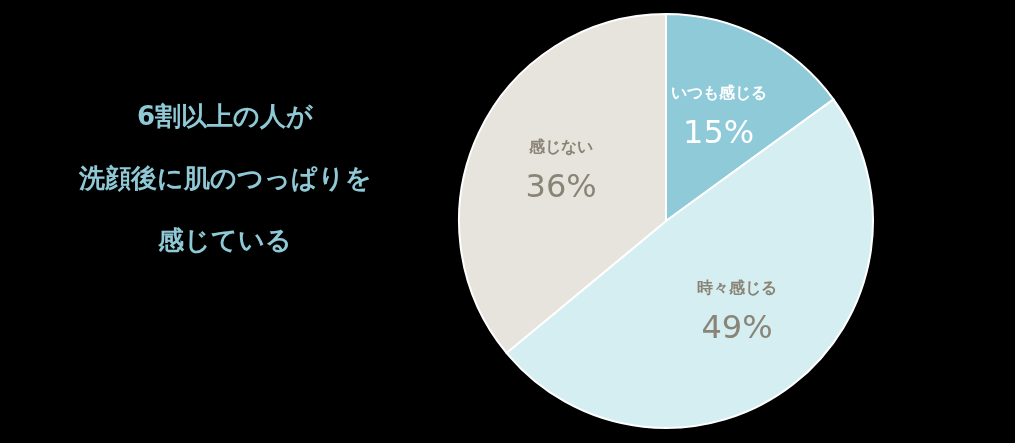 This screenshot has width=1015, height=443. I want to click on data-label: 49%, so click(737, 326).